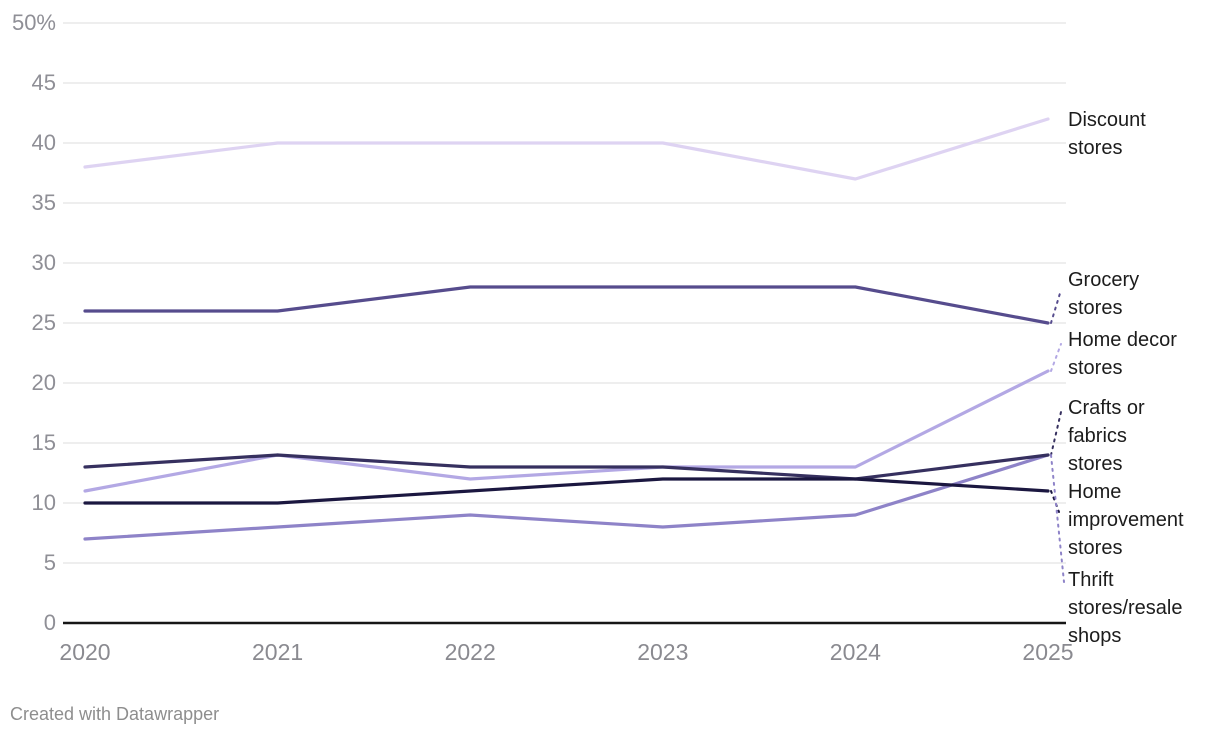 The height and width of the screenshot is (740, 1220). Describe the element at coordinates (43, 322) in the screenshot. I see `y-tick-label-25: 25` at that location.